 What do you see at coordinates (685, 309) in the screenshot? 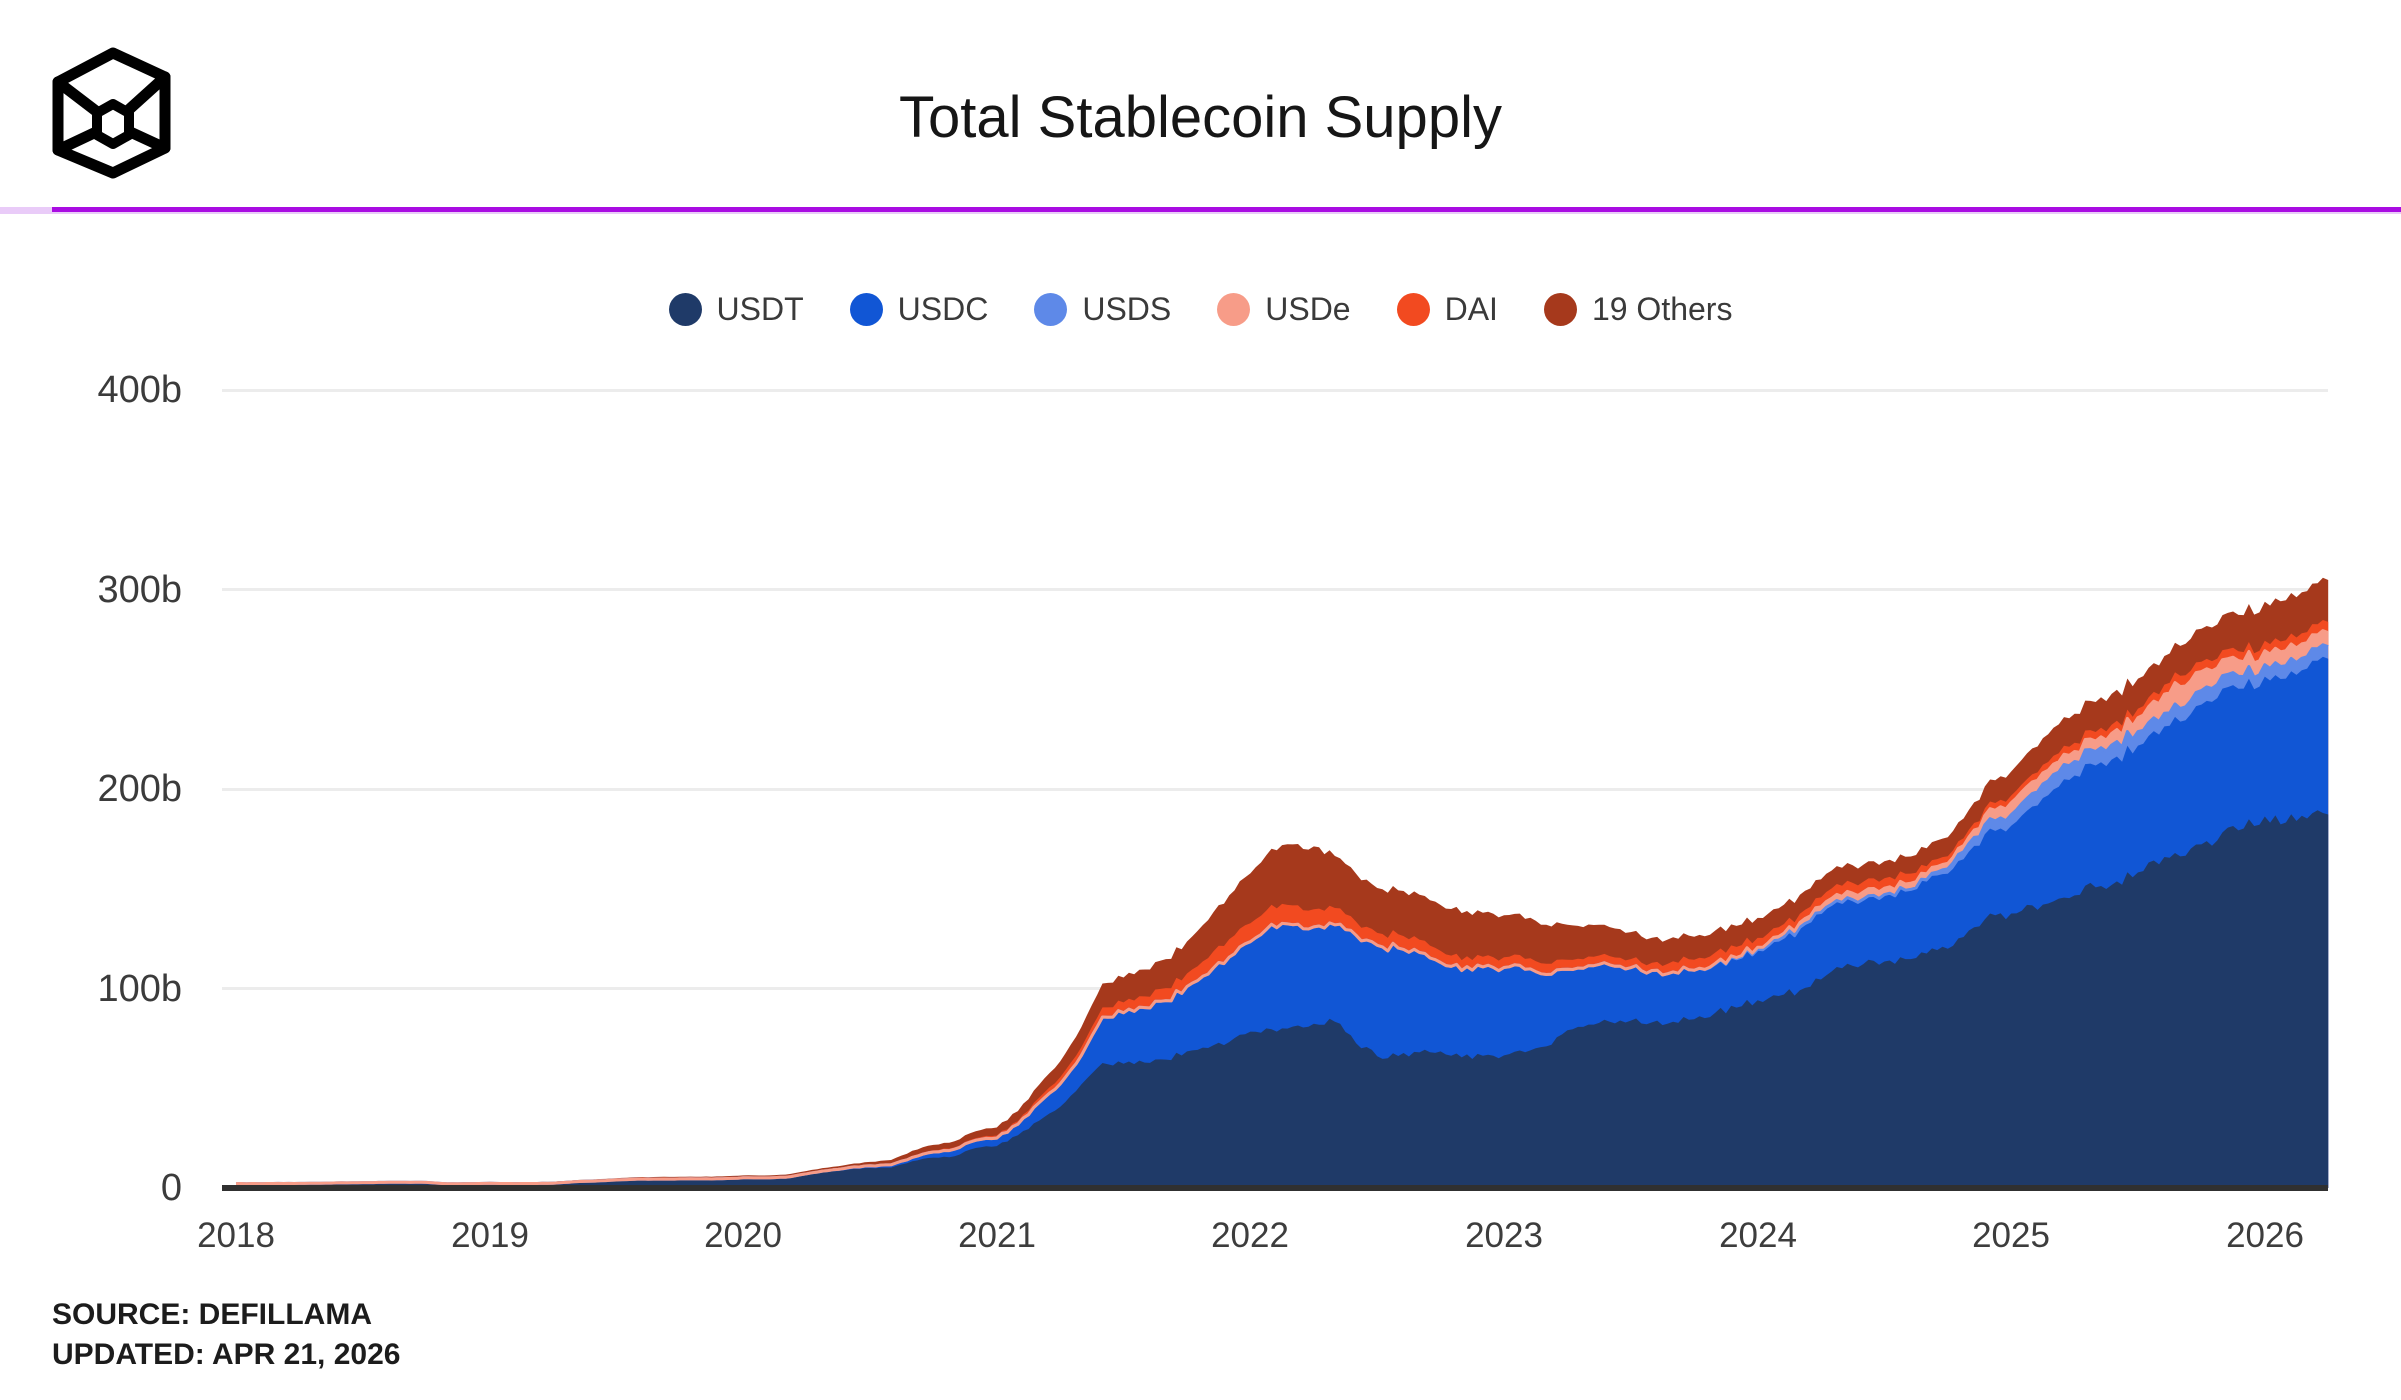
I see `legend-dot-usdt-icon` at bounding box center [685, 309].